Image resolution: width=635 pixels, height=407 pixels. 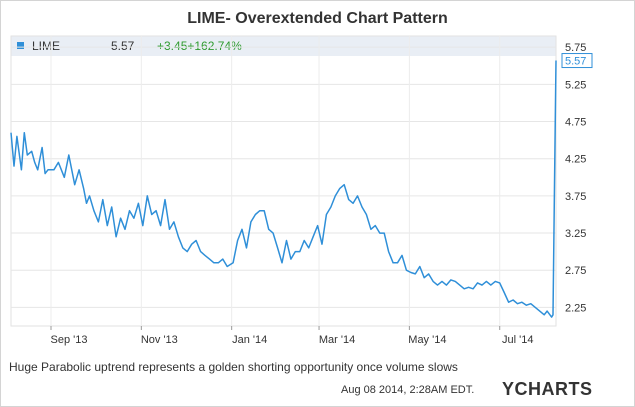 I want to click on chart-legend: LIME 5.57 +3.45+162.74%, so click(x=283, y=46).